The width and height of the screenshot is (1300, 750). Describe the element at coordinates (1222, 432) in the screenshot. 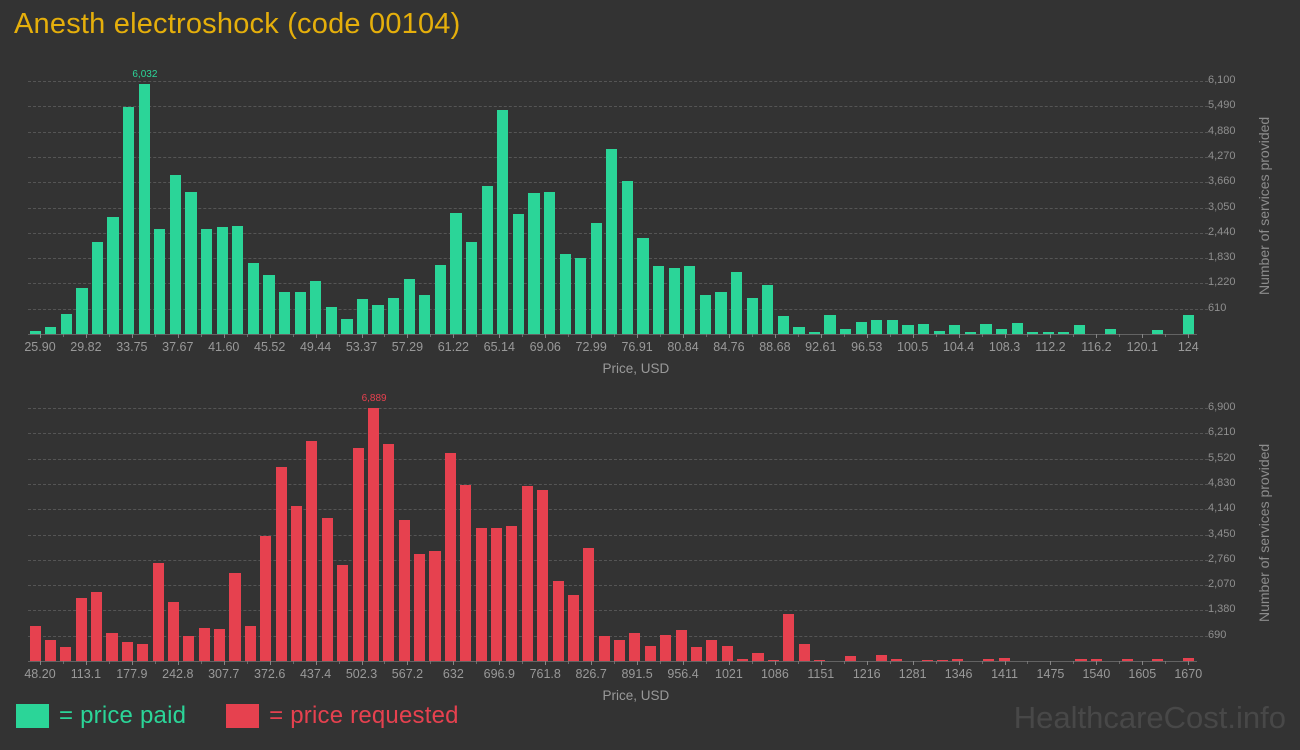

I see `y-tick-label: 6,210` at that location.